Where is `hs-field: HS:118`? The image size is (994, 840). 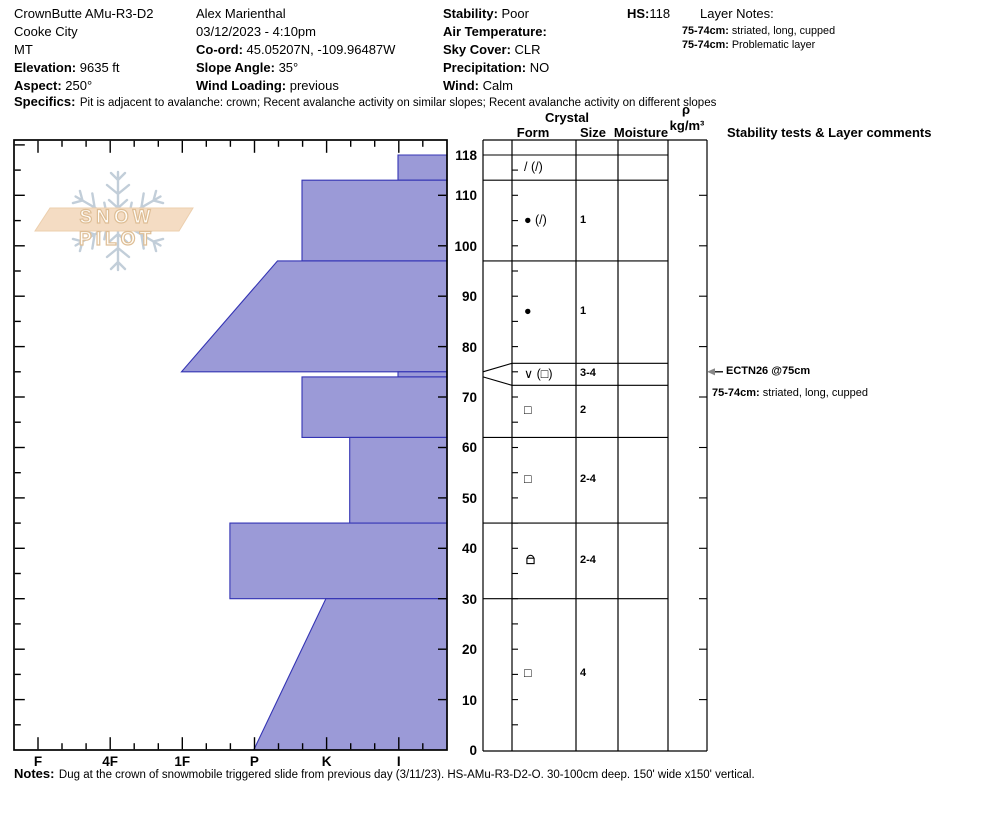 hs-field: HS:118 is located at coordinates (648, 14).